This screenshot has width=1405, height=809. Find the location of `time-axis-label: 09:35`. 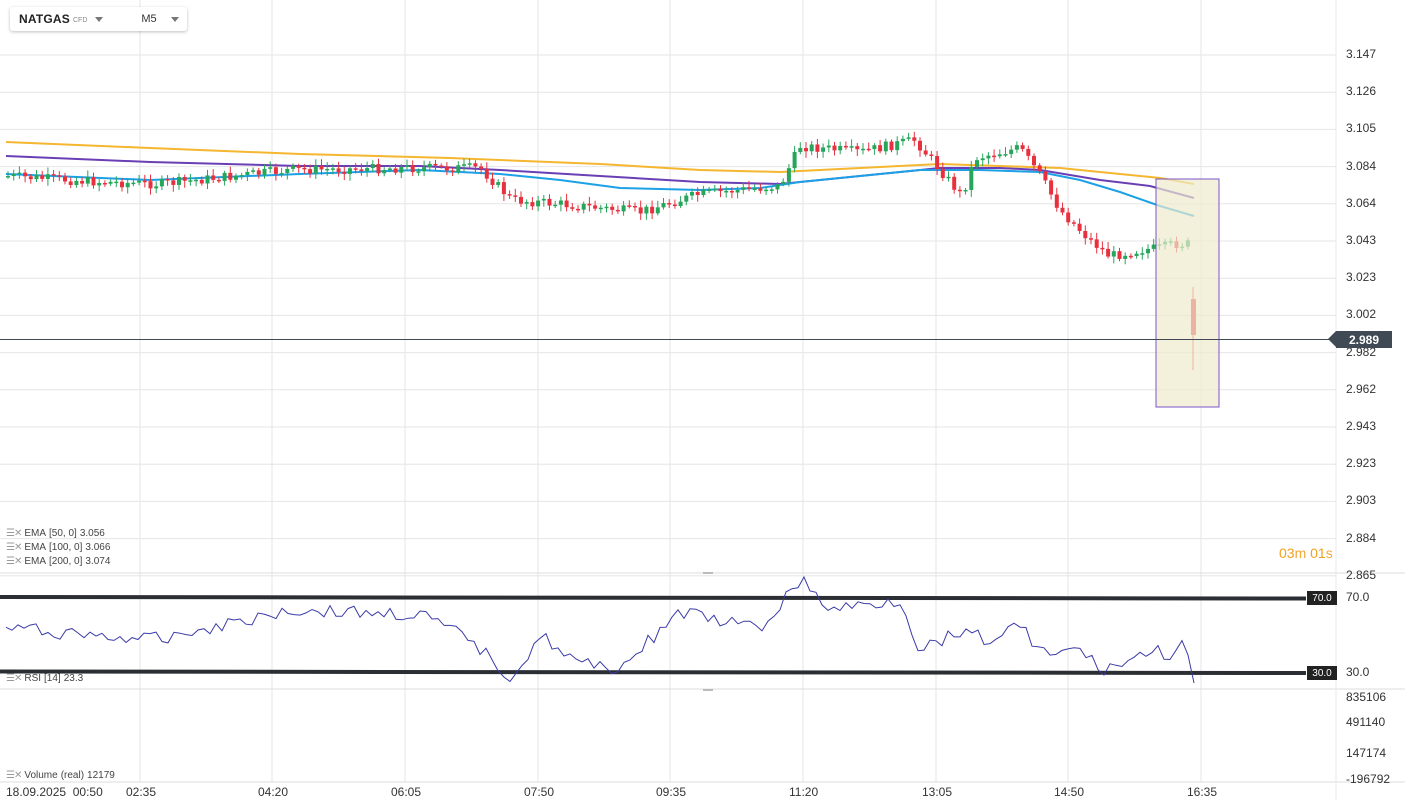

time-axis-label: 09:35 is located at coordinates (671, 792).